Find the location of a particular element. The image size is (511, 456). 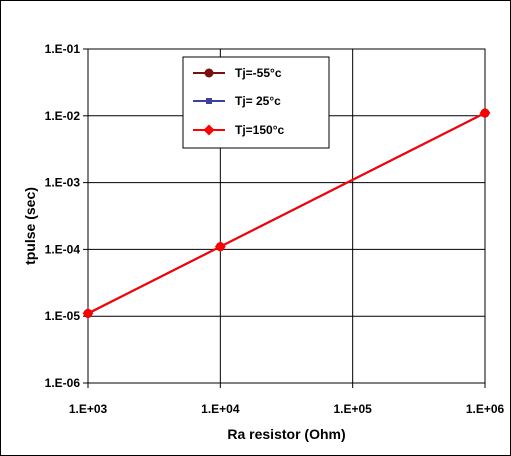

legend-label: Tj= 25°c is located at coordinates (258, 101).